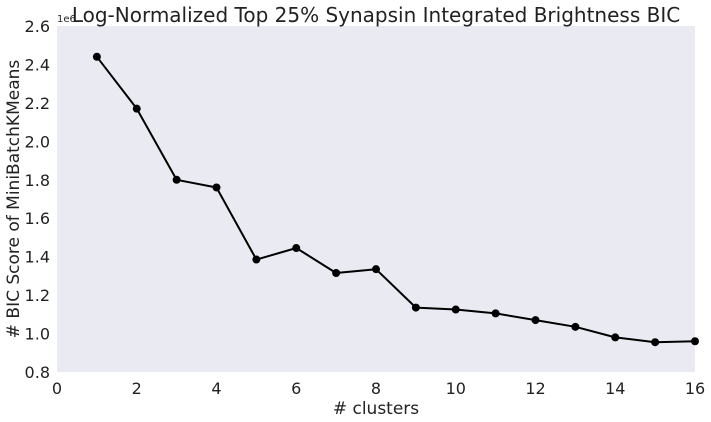 This screenshot has width=711, height=422. What do you see at coordinates (37, 372) in the screenshot?
I see `y-tick-label: 0.8` at bounding box center [37, 372].